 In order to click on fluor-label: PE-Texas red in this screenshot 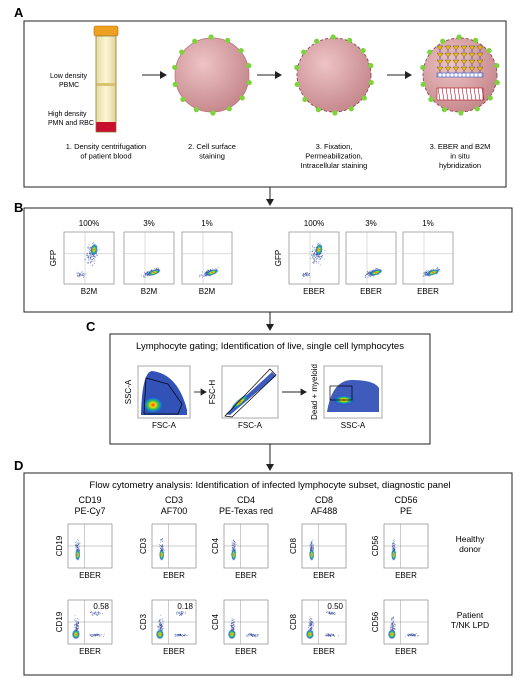, I will do `click(246, 511)`.